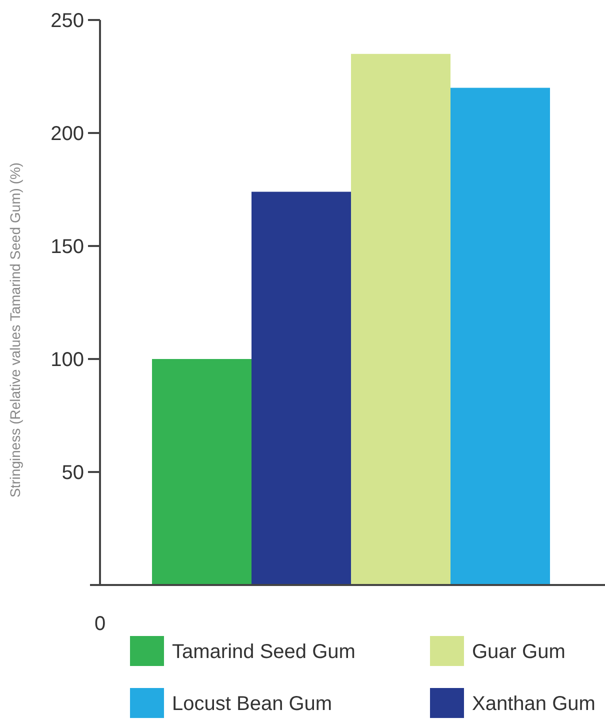 This screenshot has height=719, width=605. I want to click on y-tick-label: 100, so click(67, 360).